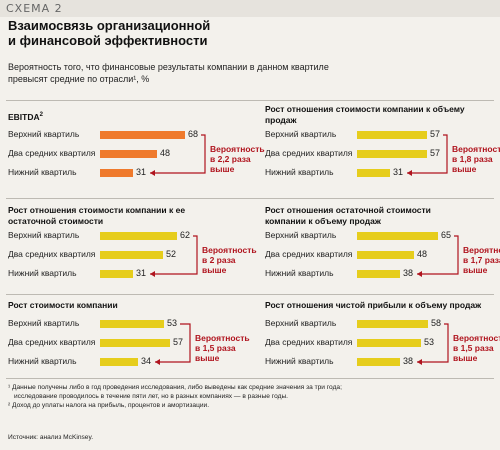 This screenshot has height=450, width=500. Describe the element at coordinates (250, 100) in the screenshot. I see `divider-top` at that location.